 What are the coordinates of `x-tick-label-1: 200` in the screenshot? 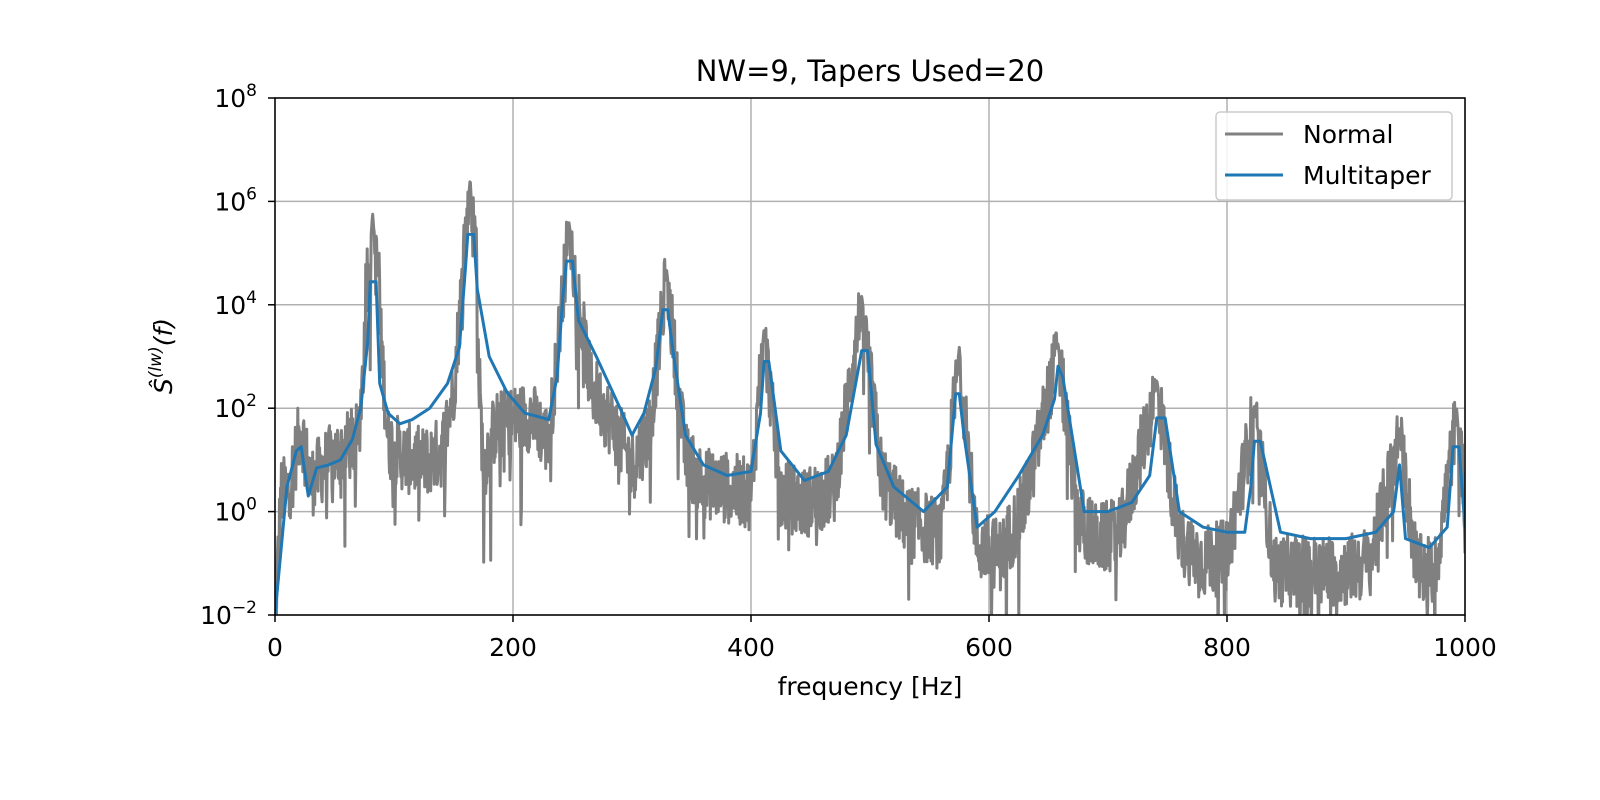 It's located at (513, 647).